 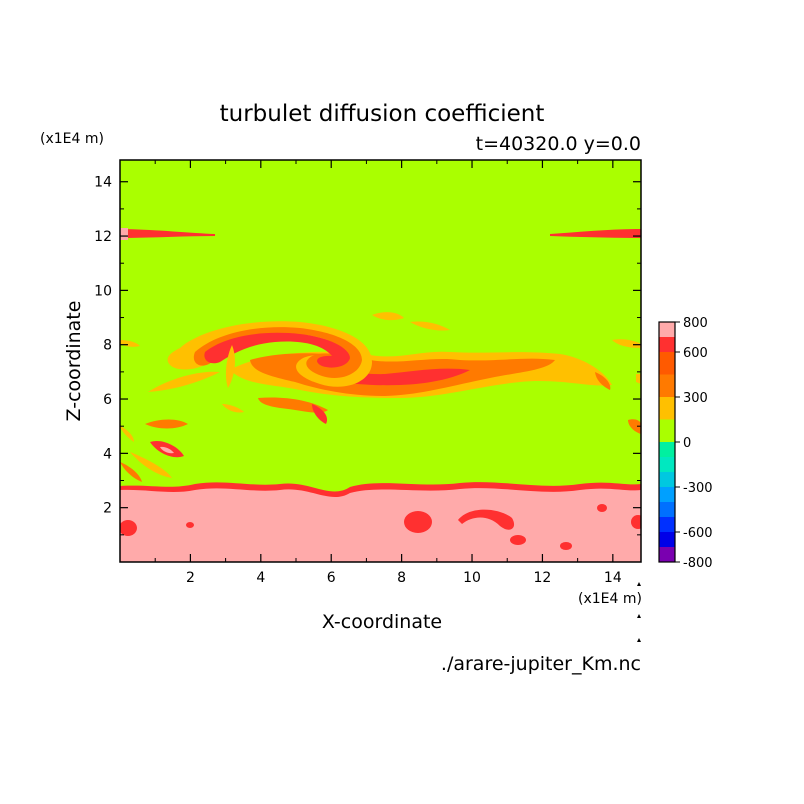 I want to click on y-tick-label: 14, so click(x=103, y=183).